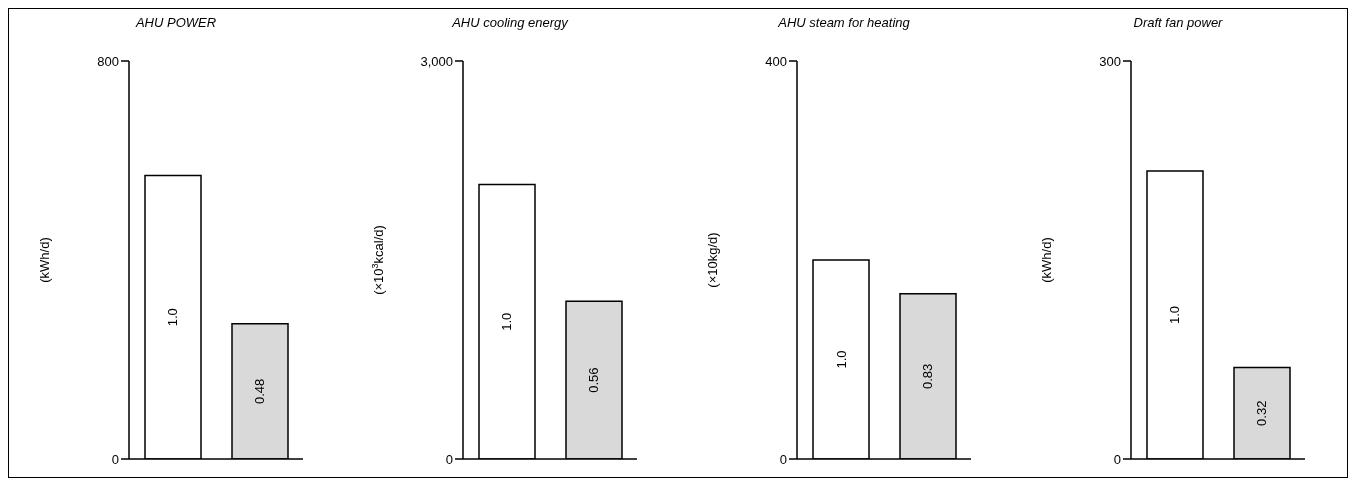 The width and height of the screenshot is (1354, 488). Describe the element at coordinates (260, 391) in the screenshot. I see `annotation: 0.48` at that location.